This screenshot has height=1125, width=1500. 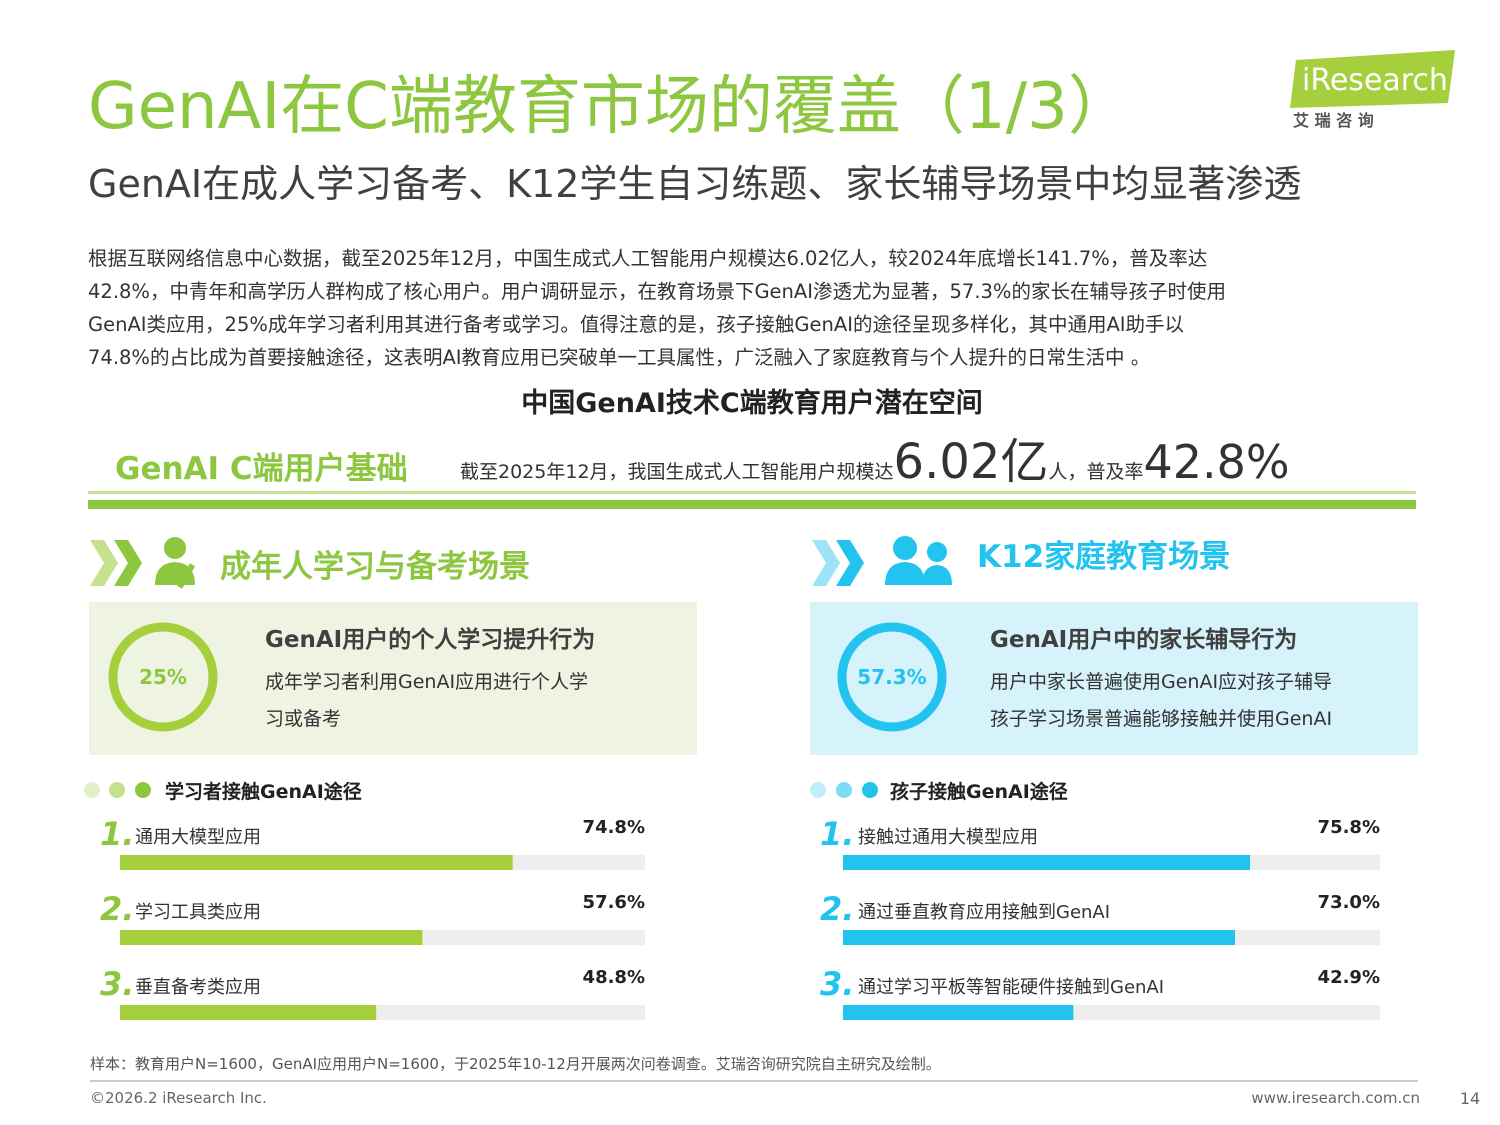 I want to click on base-prefix: 截至2025年12月，我国生成式人工智能用户规模达, so click(x=677, y=472).